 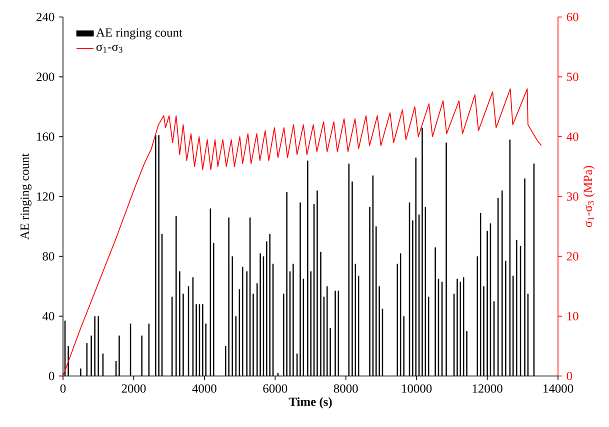 I want to click on y-tick-label: 160, so click(x=45, y=136).